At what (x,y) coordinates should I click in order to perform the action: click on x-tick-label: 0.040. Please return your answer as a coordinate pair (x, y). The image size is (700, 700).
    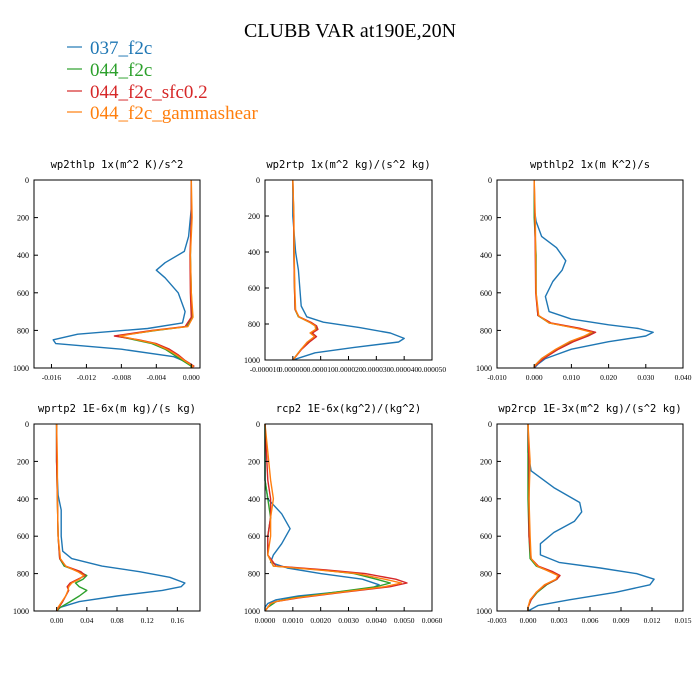
    Looking at the image, I should click on (683, 377).